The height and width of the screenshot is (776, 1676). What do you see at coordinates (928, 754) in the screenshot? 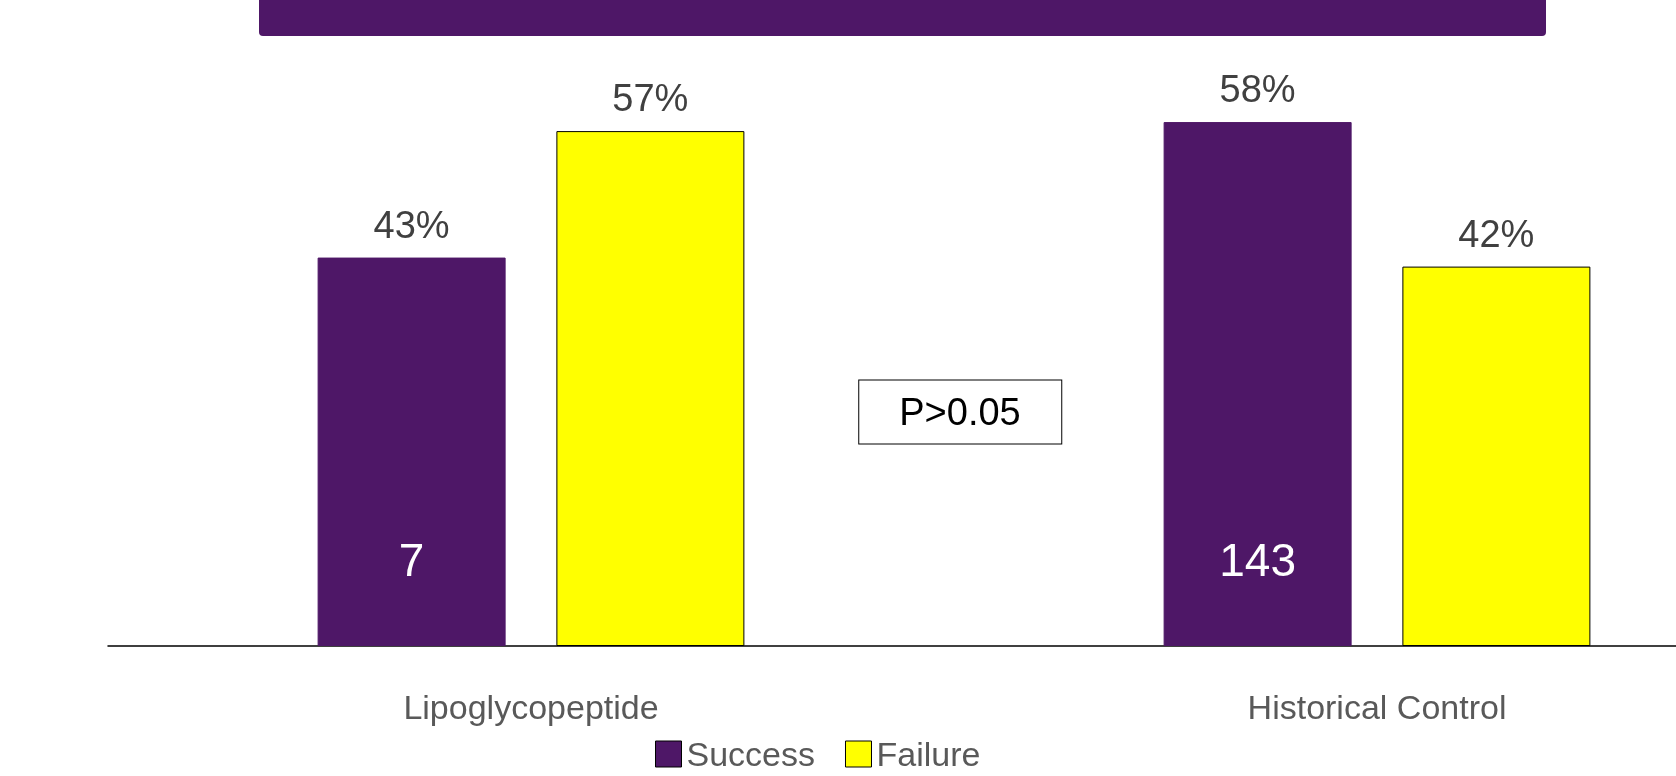
I see `legend-label: Failure` at bounding box center [928, 754].